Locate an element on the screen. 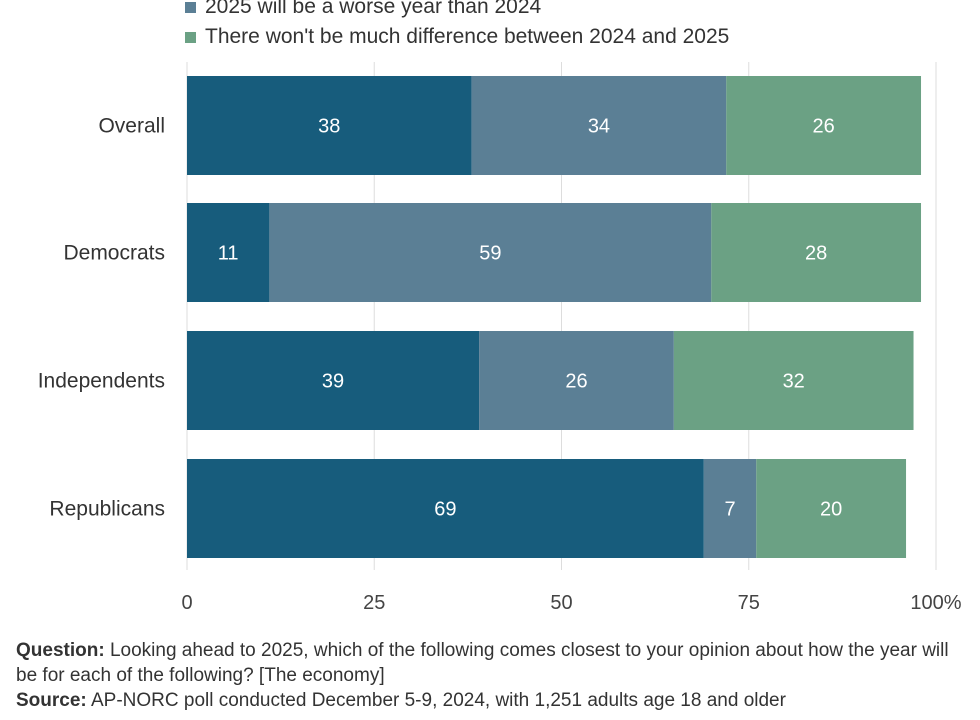 The width and height of the screenshot is (980, 720). data-label: 7 is located at coordinates (729, 510).